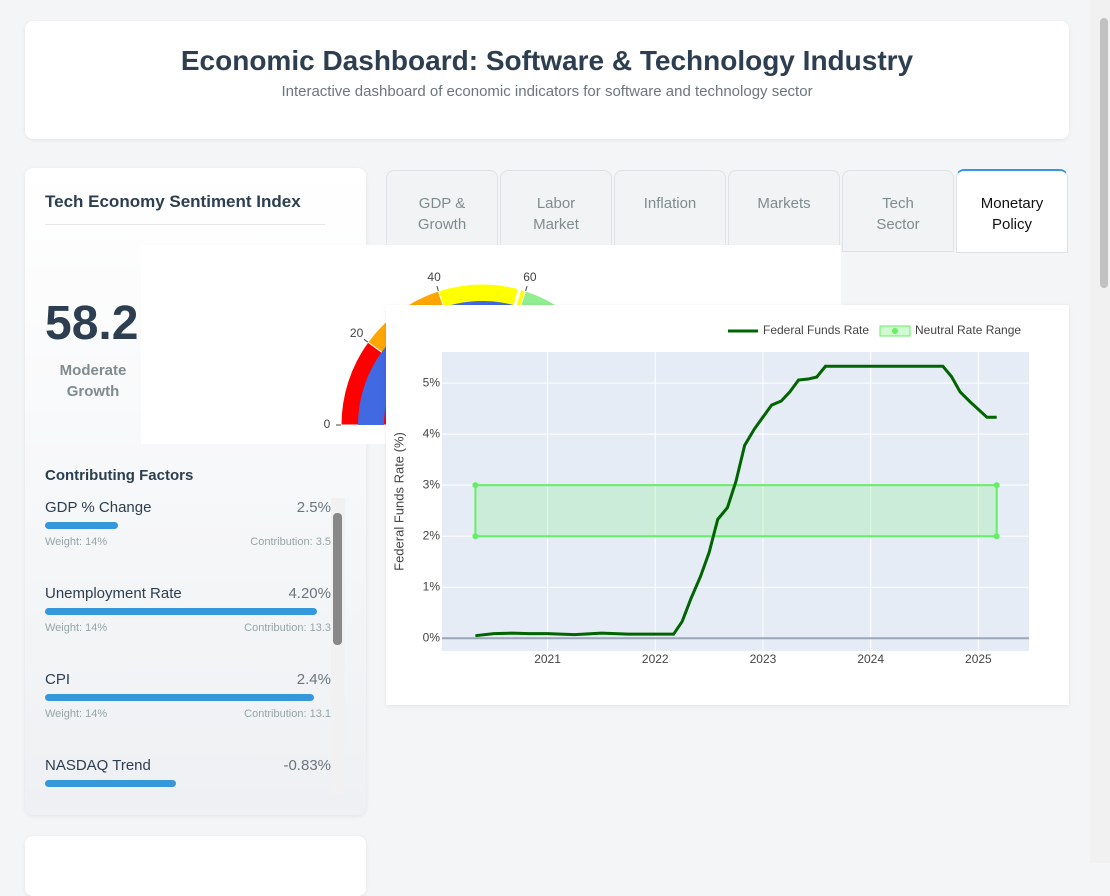  I want to click on gauge-tick-label: 40, so click(434, 277).